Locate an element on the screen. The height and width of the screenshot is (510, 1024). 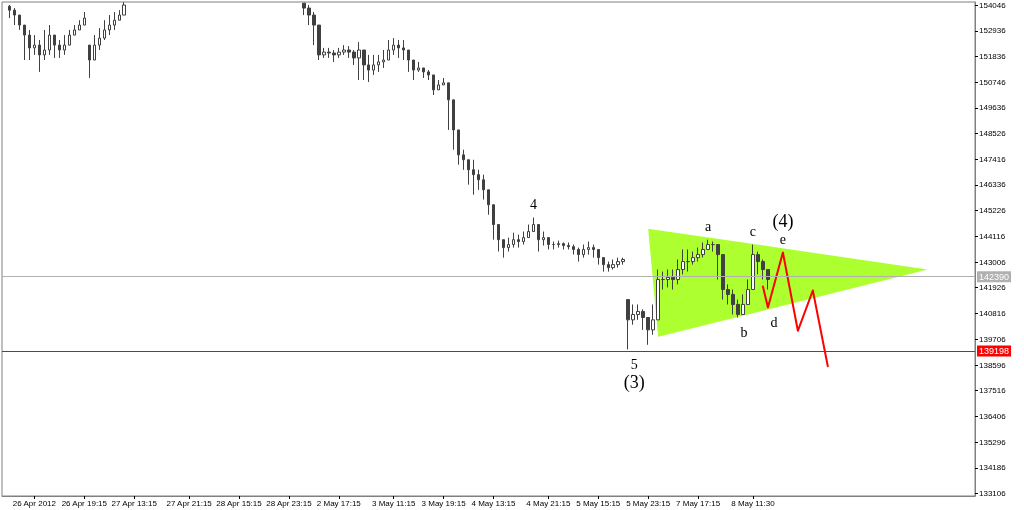
annotation: 4 is located at coordinates (533, 205).